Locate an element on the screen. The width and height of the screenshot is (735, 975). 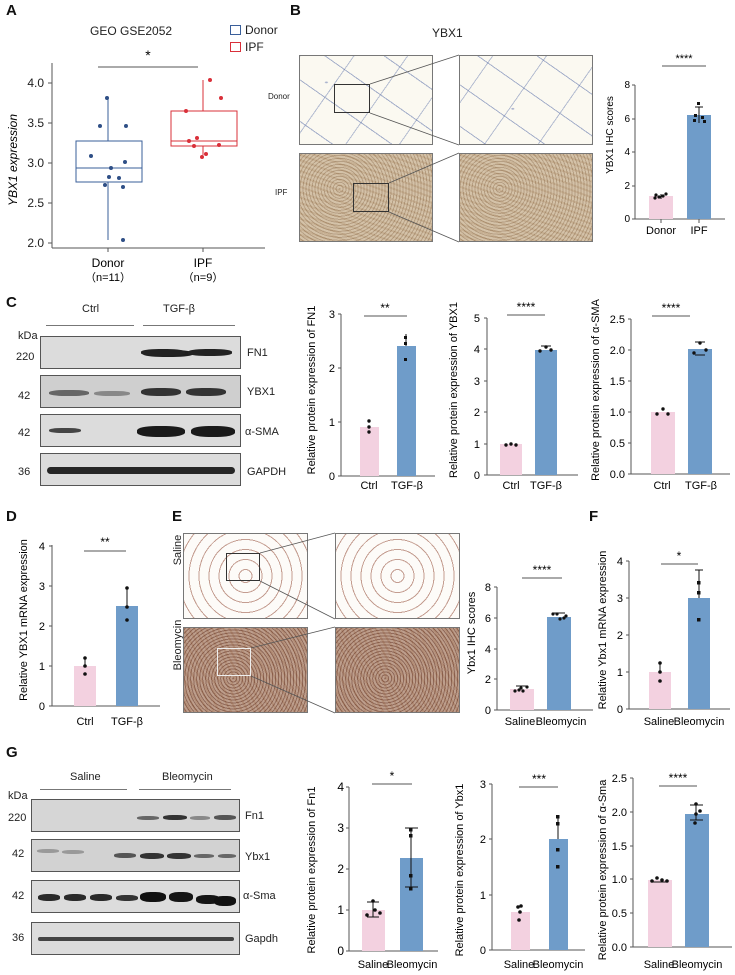
kda-36: 36 is located at coordinates (24, 472).